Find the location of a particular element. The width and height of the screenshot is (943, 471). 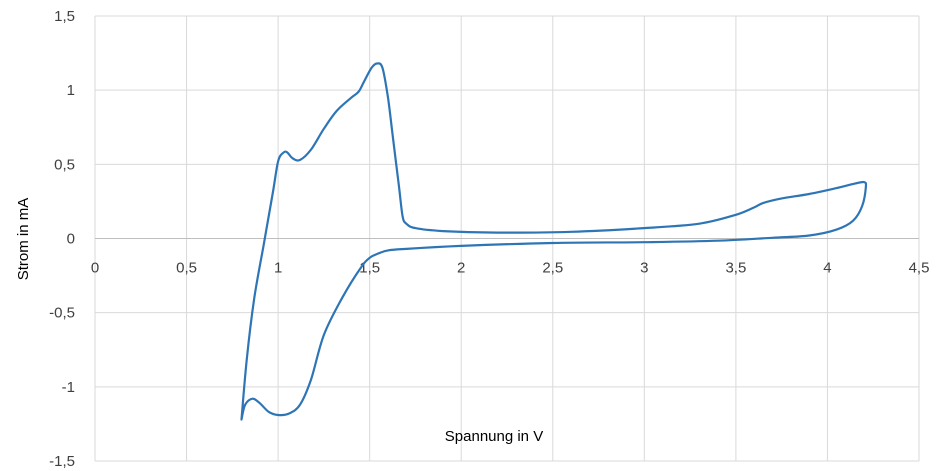

x-tick-label: 4 is located at coordinates (827, 268).